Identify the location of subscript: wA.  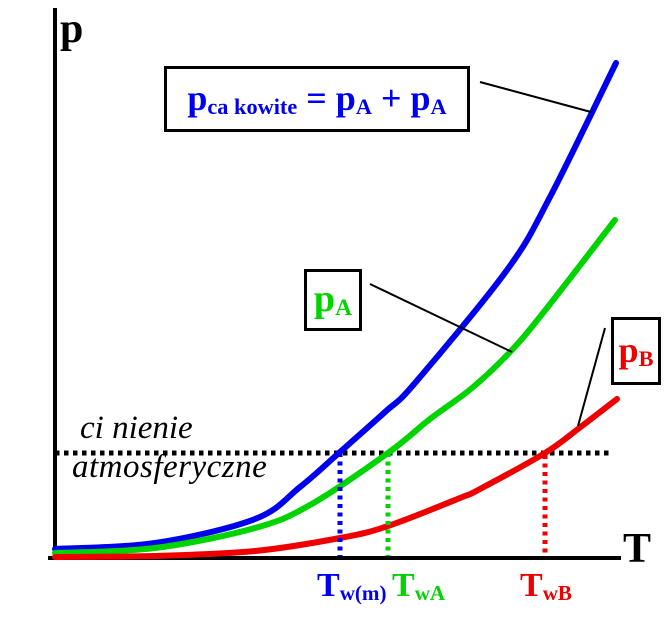
(430, 592).